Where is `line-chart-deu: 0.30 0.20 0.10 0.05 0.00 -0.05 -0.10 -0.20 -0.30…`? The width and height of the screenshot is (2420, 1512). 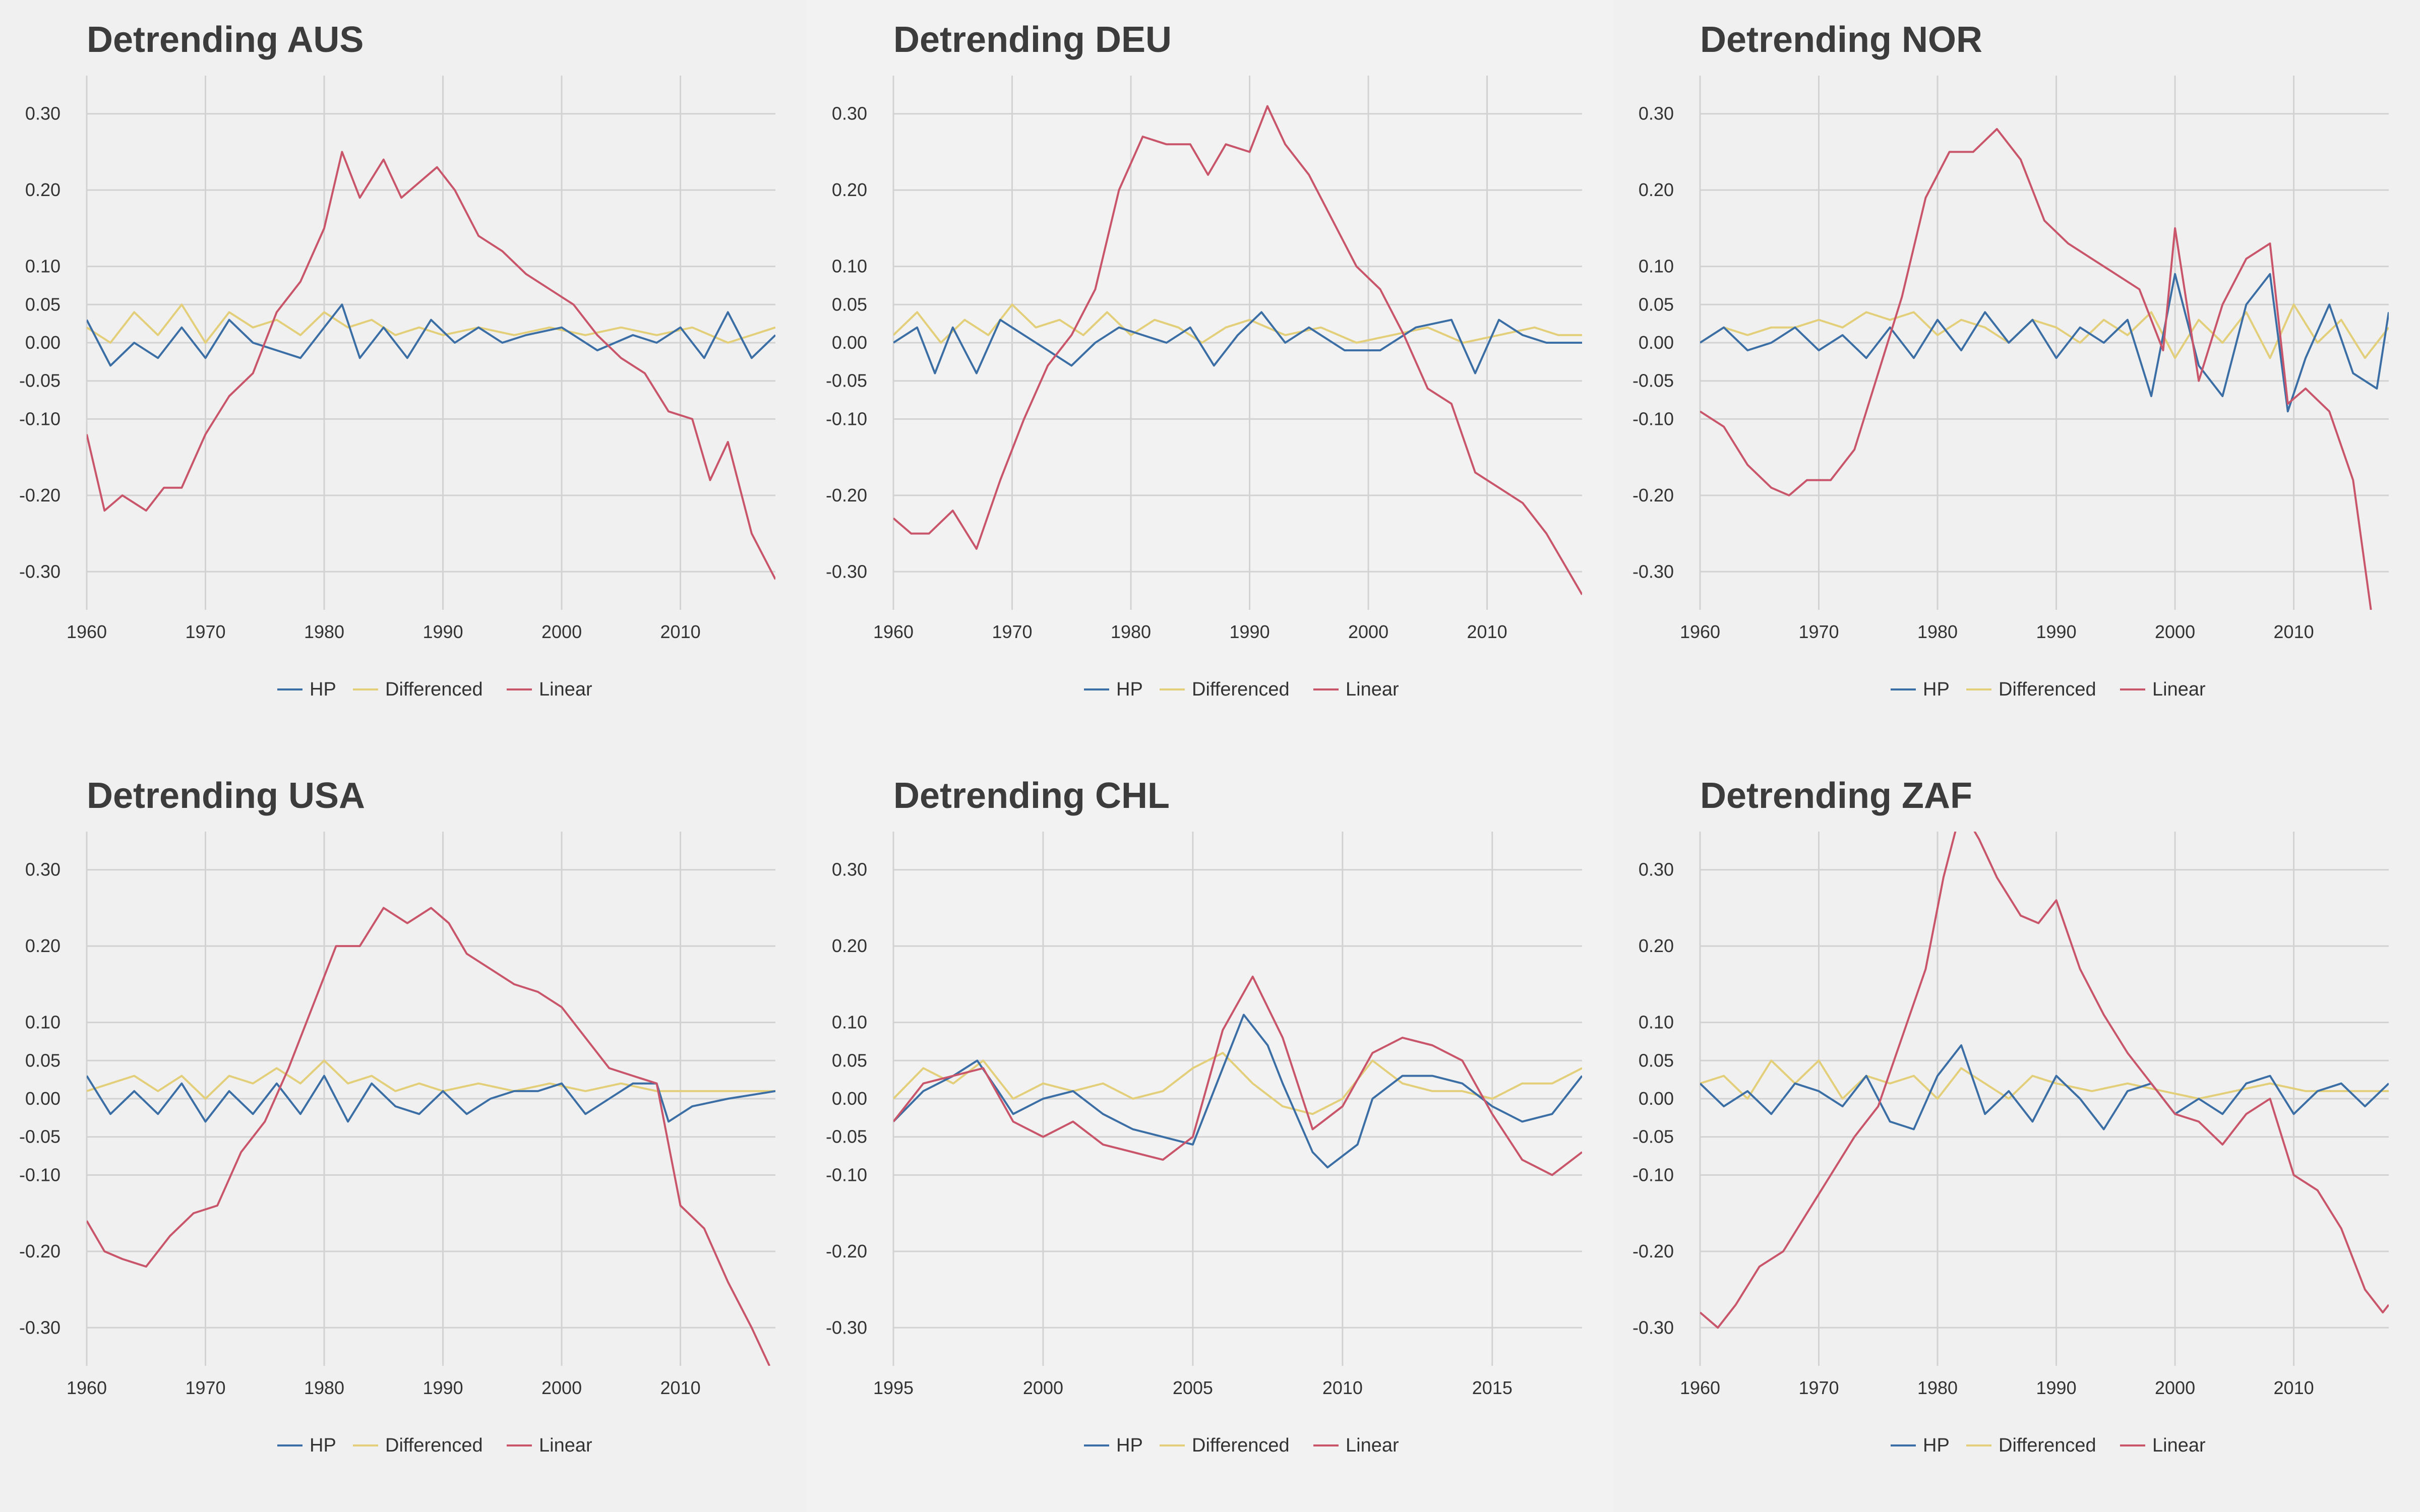
line-chart-deu: 0.30 0.20 0.10 0.05 0.00 -0.05 -0.10 -0.20 -0.30… is located at coordinates (1204, 388).